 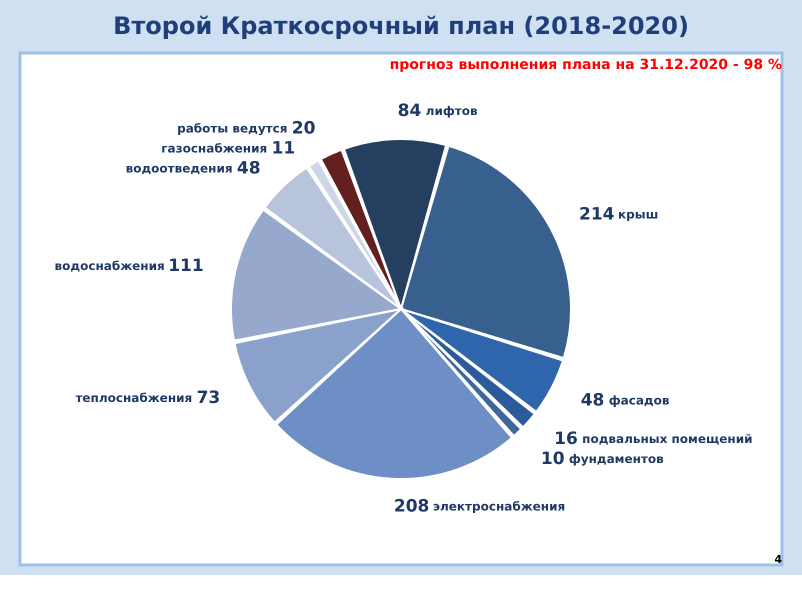 What do you see at coordinates (667, 439) in the screenshot?
I see `slice-label: подвальных помещений` at bounding box center [667, 439].